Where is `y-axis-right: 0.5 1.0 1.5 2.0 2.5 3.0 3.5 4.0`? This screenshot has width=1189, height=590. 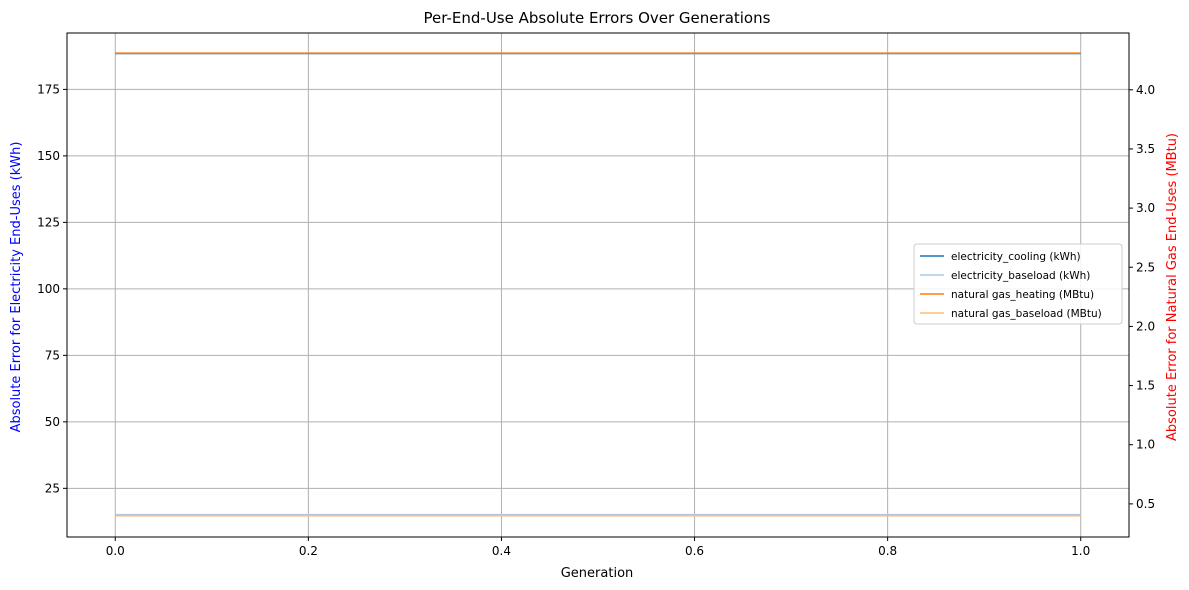
y-axis-right: 0.5 1.0 1.5 2.0 2.5 3.0 3.5 4.0 is located at coordinates (1142, 297).